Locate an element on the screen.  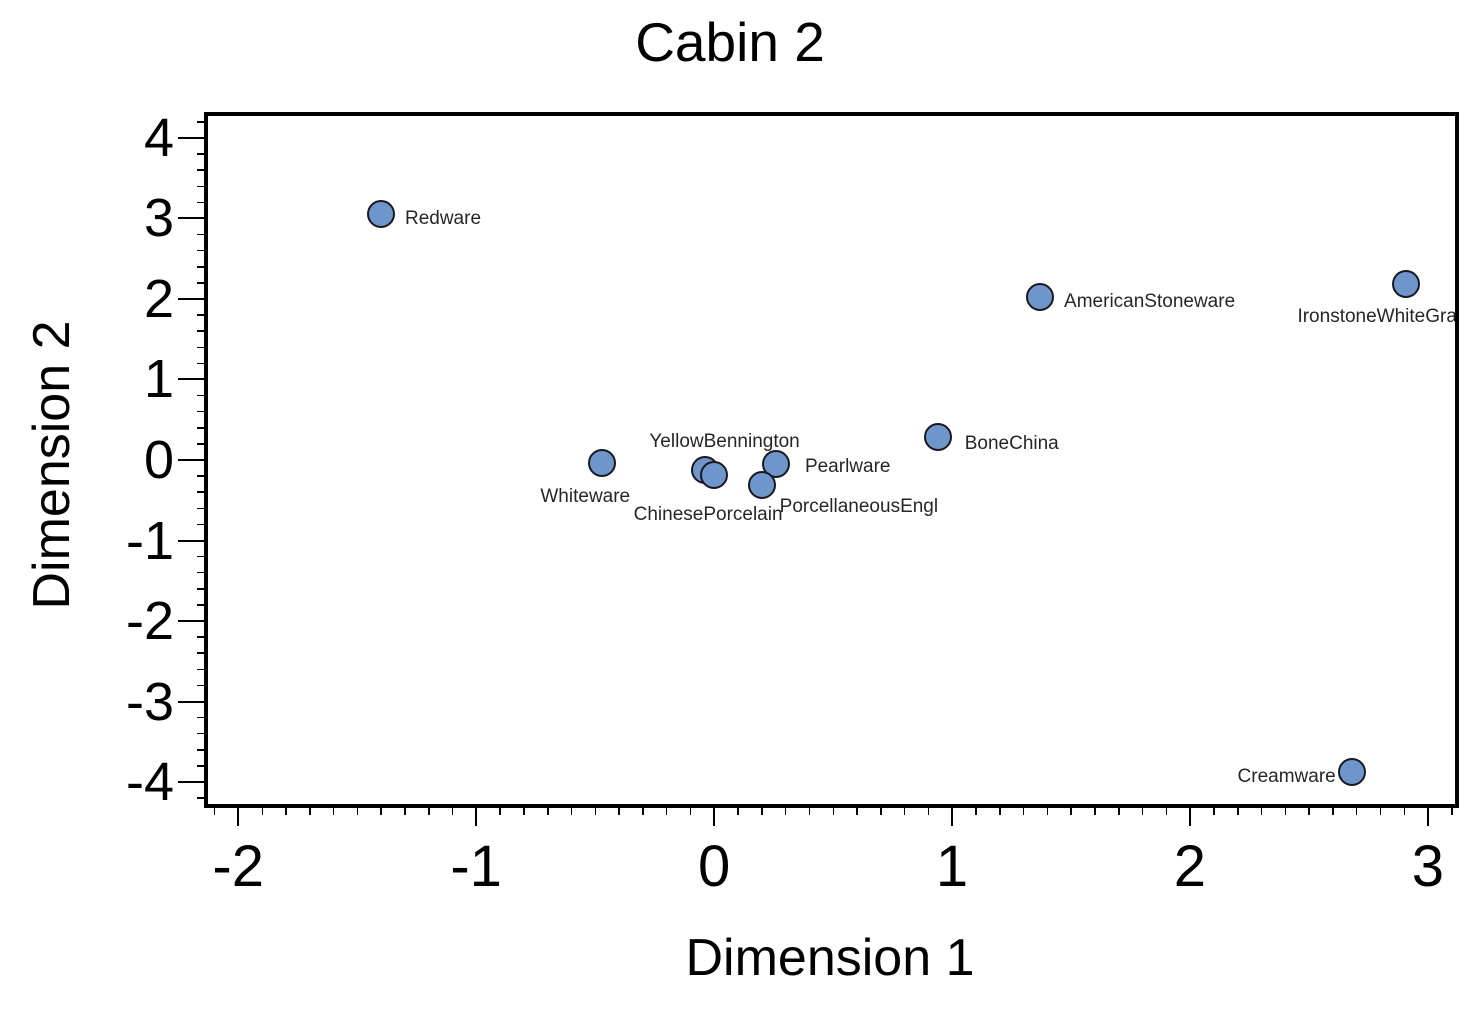
y-tick-label: 3 is located at coordinates (158, 218).